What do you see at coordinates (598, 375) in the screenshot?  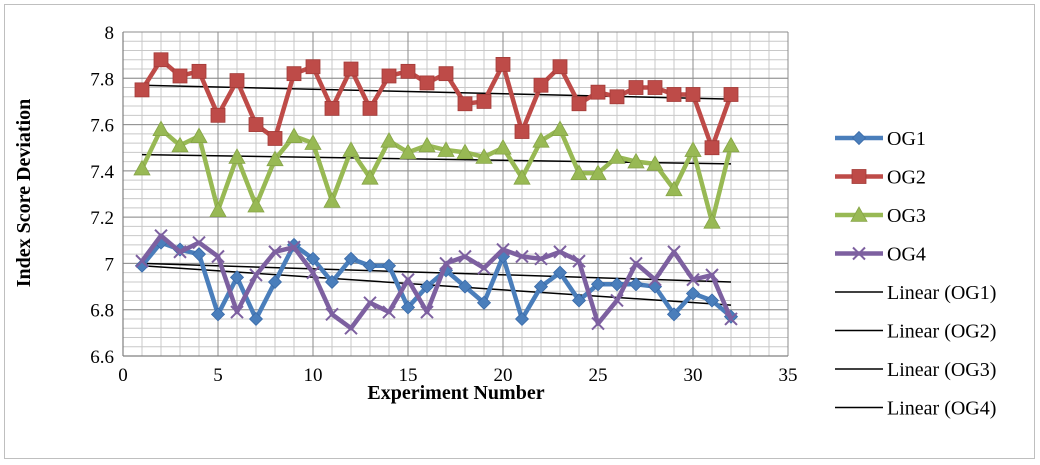 I see `x-tick-label: 25` at bounding box center [598, 375].